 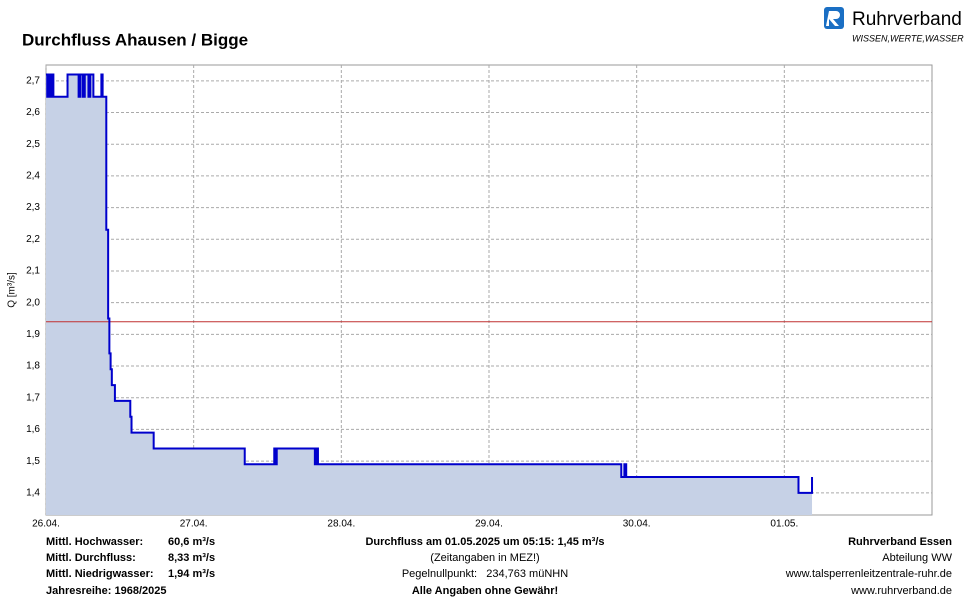 I want to click on info-text: Alle Angaben ohne Gewähr!, so click(x=485, y=591).